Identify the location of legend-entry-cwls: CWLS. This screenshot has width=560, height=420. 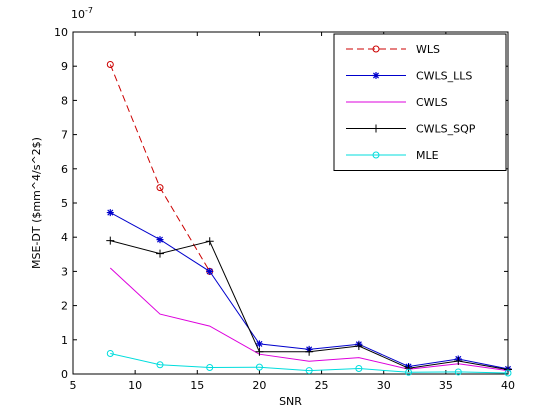
(397, 102).